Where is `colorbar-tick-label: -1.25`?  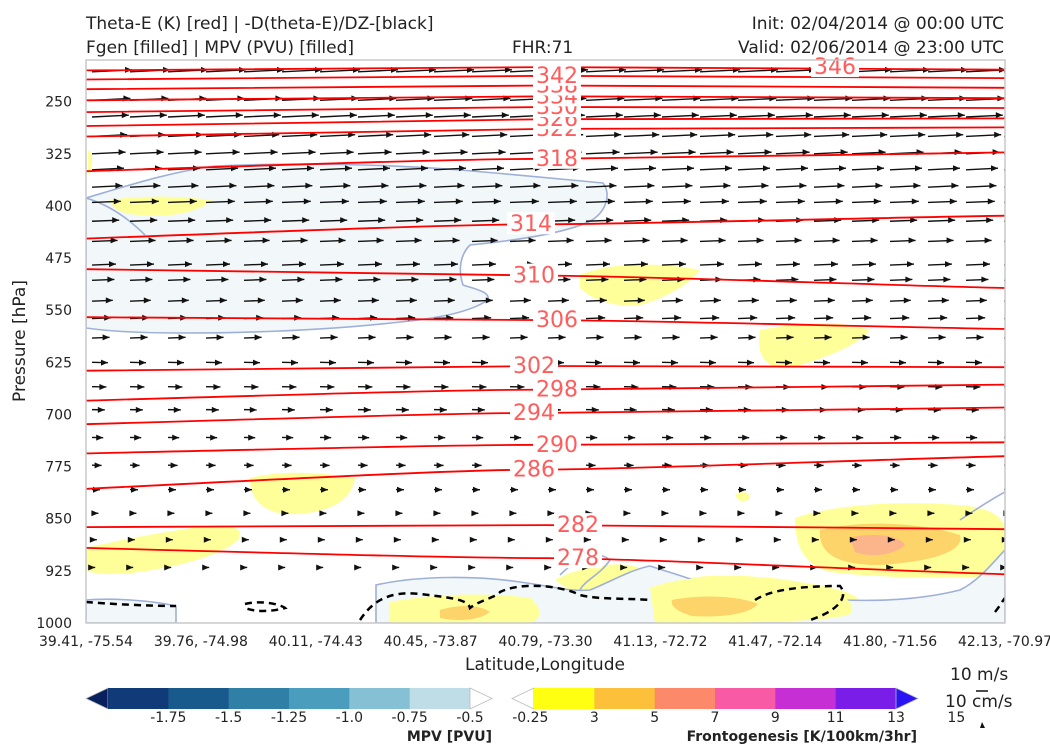 colorbar-tick-label: -1.25 is located at coordinates (289, 718).